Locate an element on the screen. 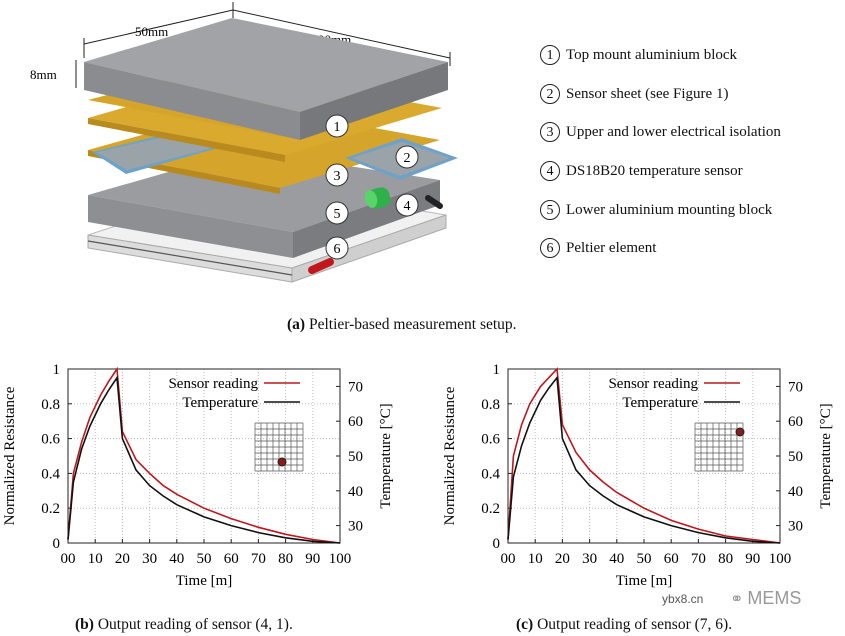 Image resolution: width=845 pixels, height=636 pixels. callout-4: 4 is located at coordinates (407, 205).